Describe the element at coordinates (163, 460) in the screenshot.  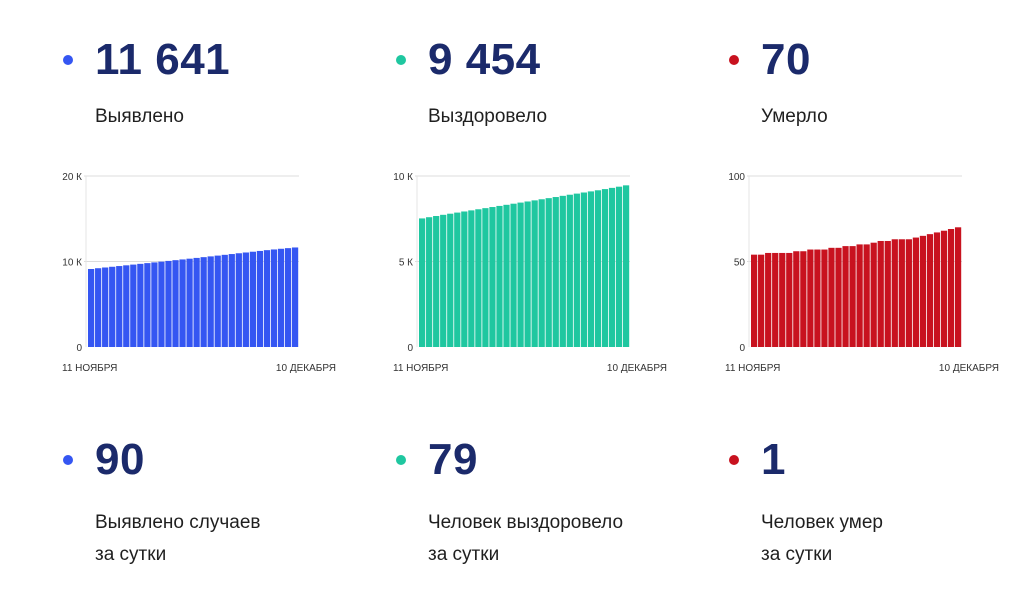
I see `stat-detected-daily: 90` at that location.